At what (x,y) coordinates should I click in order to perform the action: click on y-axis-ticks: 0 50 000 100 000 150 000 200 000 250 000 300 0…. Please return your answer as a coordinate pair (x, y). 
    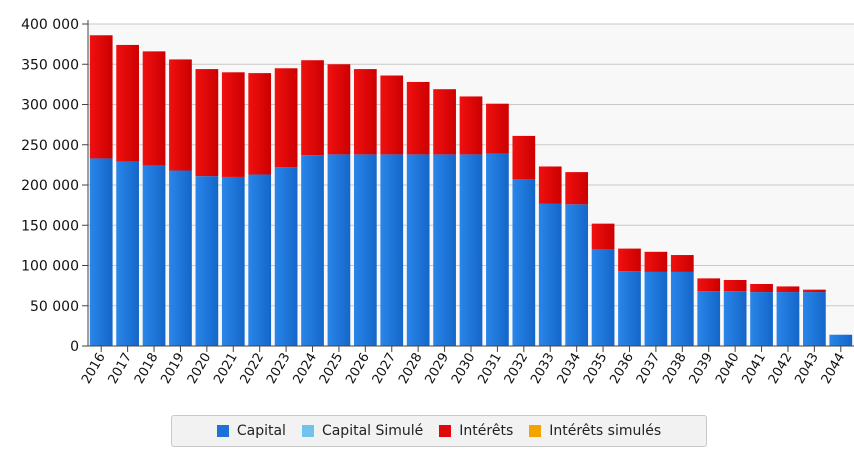
    Looking at the image, I should click on (54, 186).